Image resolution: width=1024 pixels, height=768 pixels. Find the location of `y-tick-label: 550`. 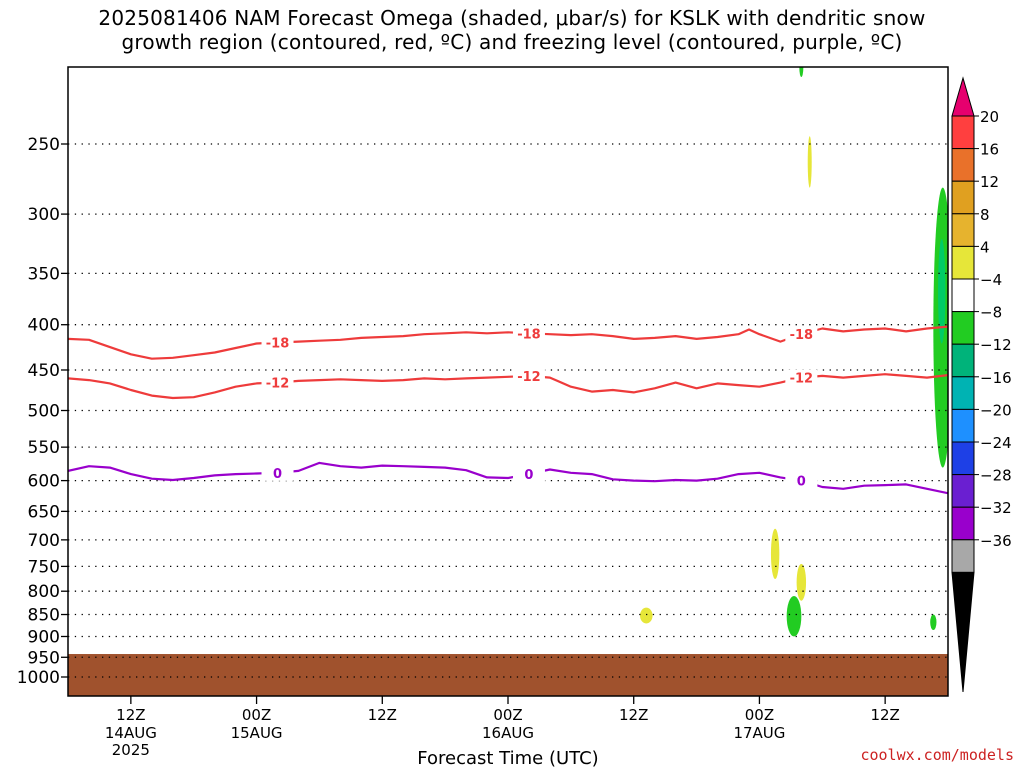

y-tick-label: 550 is located at coordinates (44, 448).